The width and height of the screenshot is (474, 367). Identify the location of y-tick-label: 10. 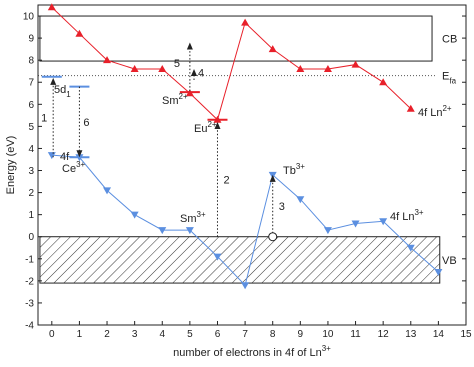
(29, 17).